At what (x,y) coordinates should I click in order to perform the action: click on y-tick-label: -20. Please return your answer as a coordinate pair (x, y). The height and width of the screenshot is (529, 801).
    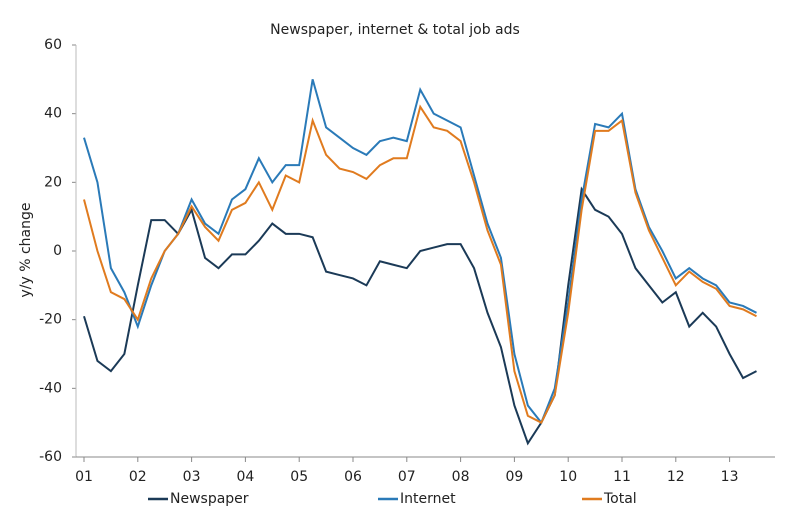
    Looking at the image, I should click on (50, 320).